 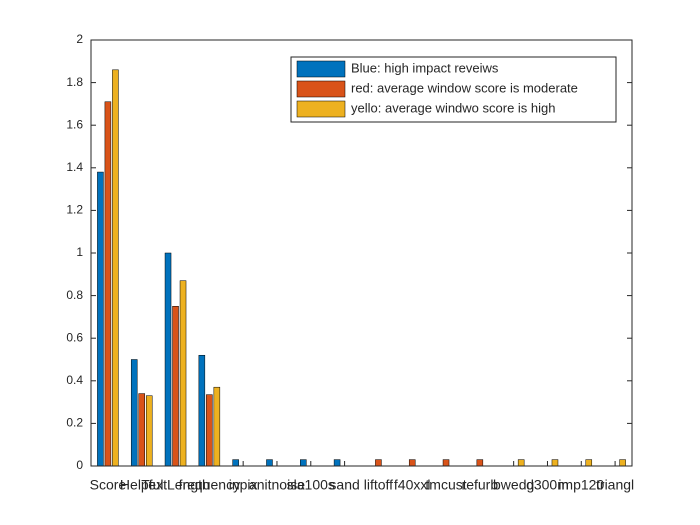 I want to click on legend-label: red: average window score is moderate, so click(x=464, y=87).